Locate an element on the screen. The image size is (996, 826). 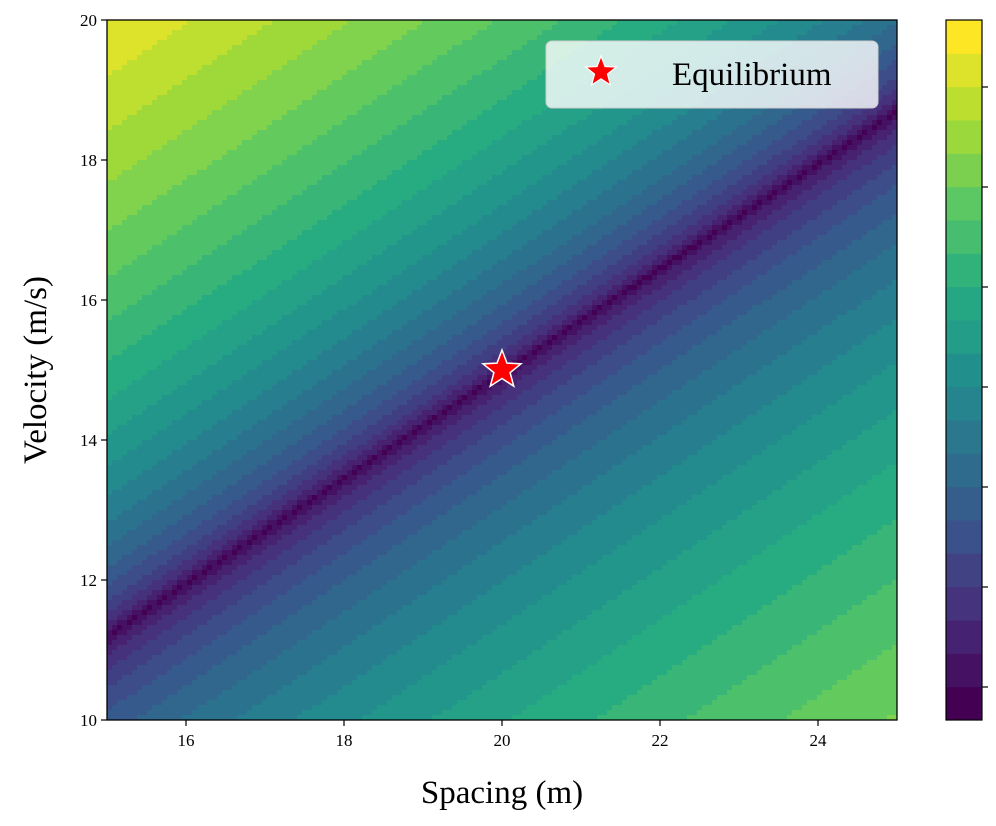
x-tick-label: 22 is located at coordinates (660, 740).